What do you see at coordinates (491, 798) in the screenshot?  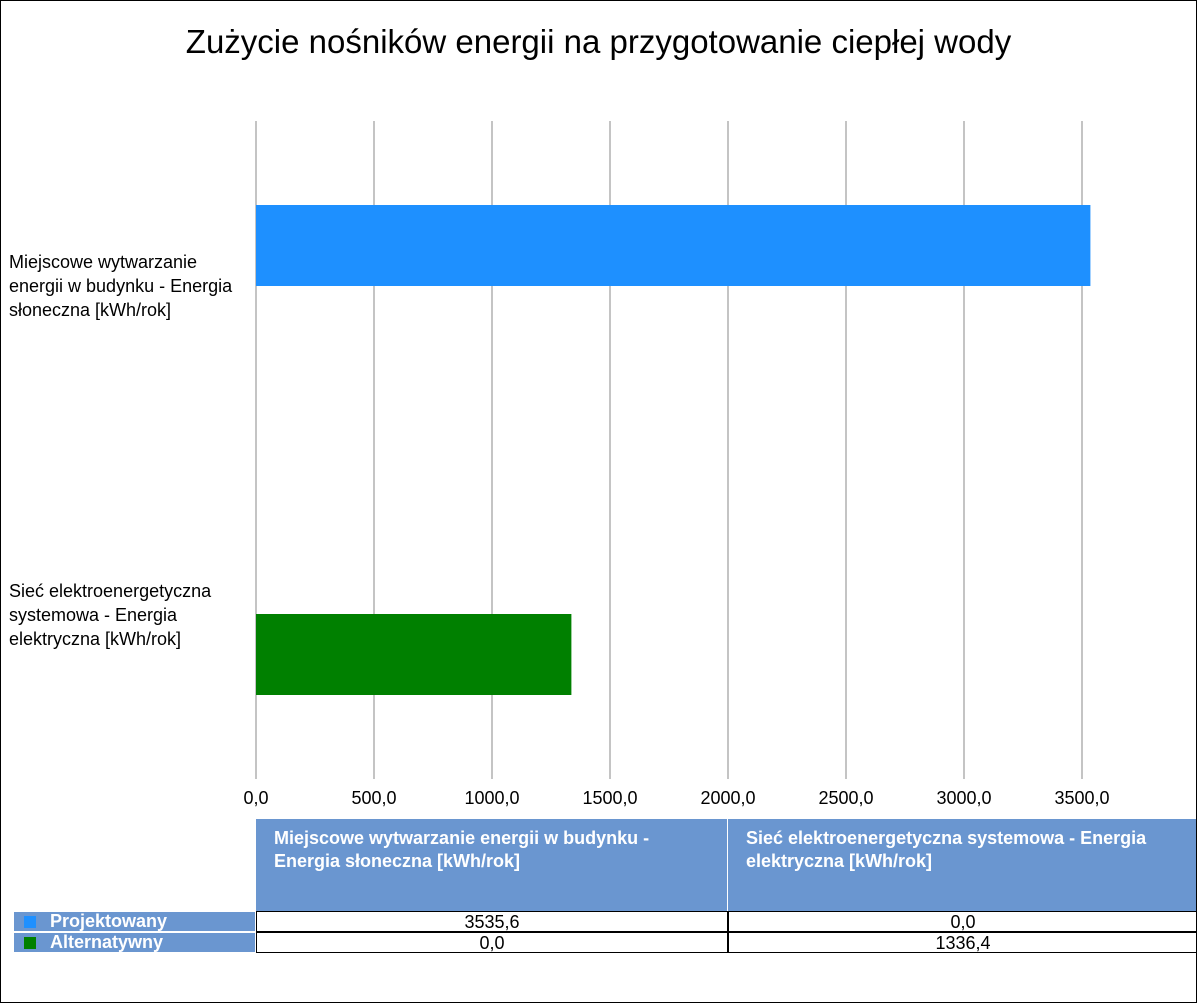 I see `x-tick-label: 1000,0` at bounding box center [491, 798].